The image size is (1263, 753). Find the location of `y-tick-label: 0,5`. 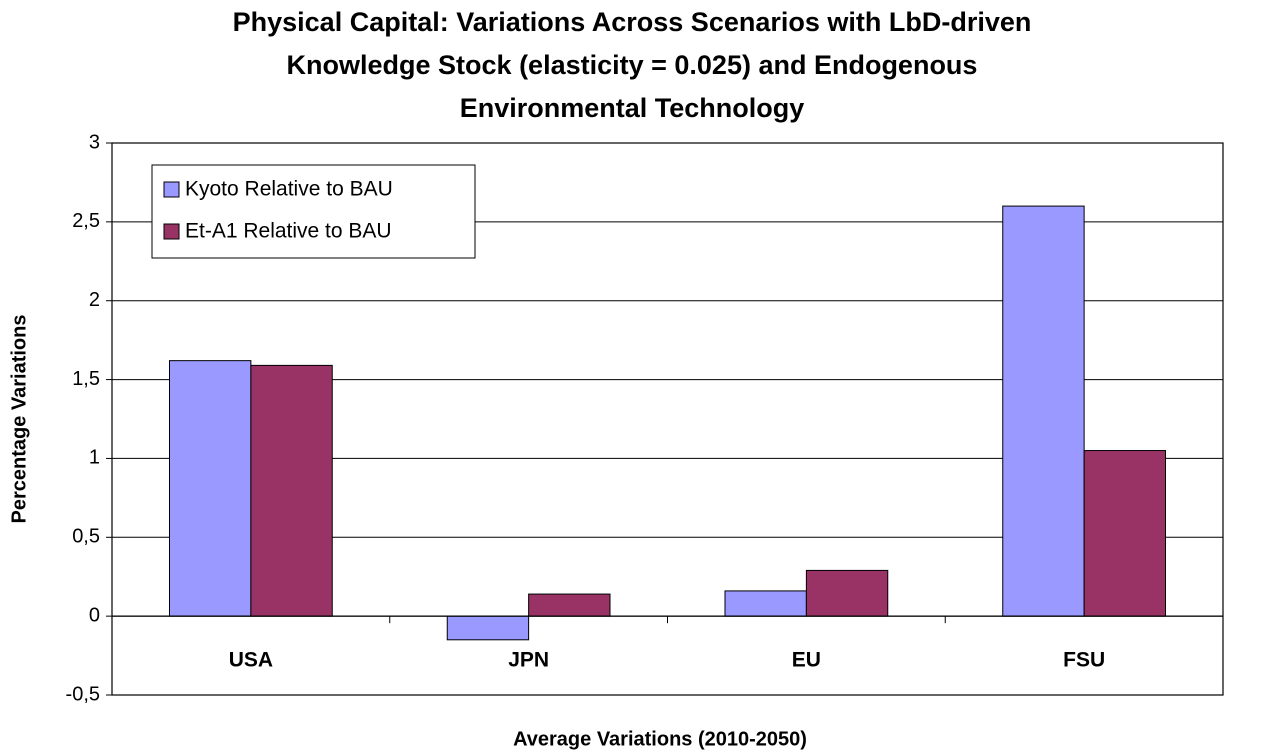

y-tick-label: 0,5 is located at coordinates (86, 537).